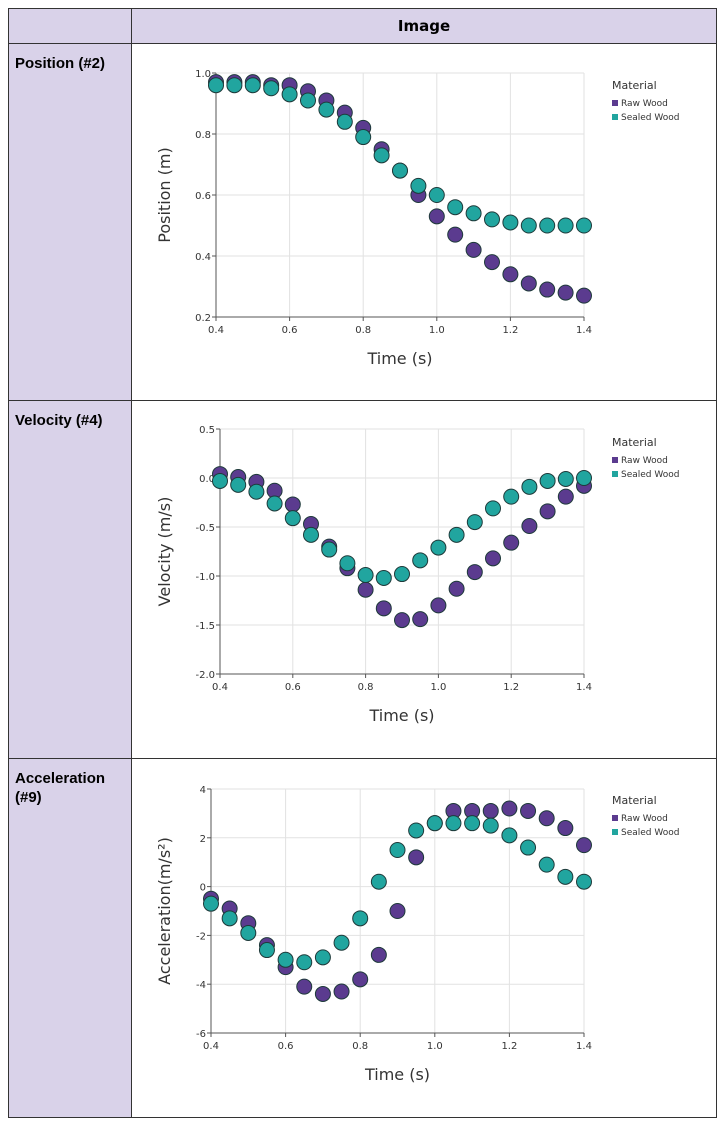 Image resolution: width=728 pixels, height=1126 pixels. What do you see at coordinates (363, 330) in the screenshot?
I see `x-tick-label: 0.8` at bounding box center [363, 330].